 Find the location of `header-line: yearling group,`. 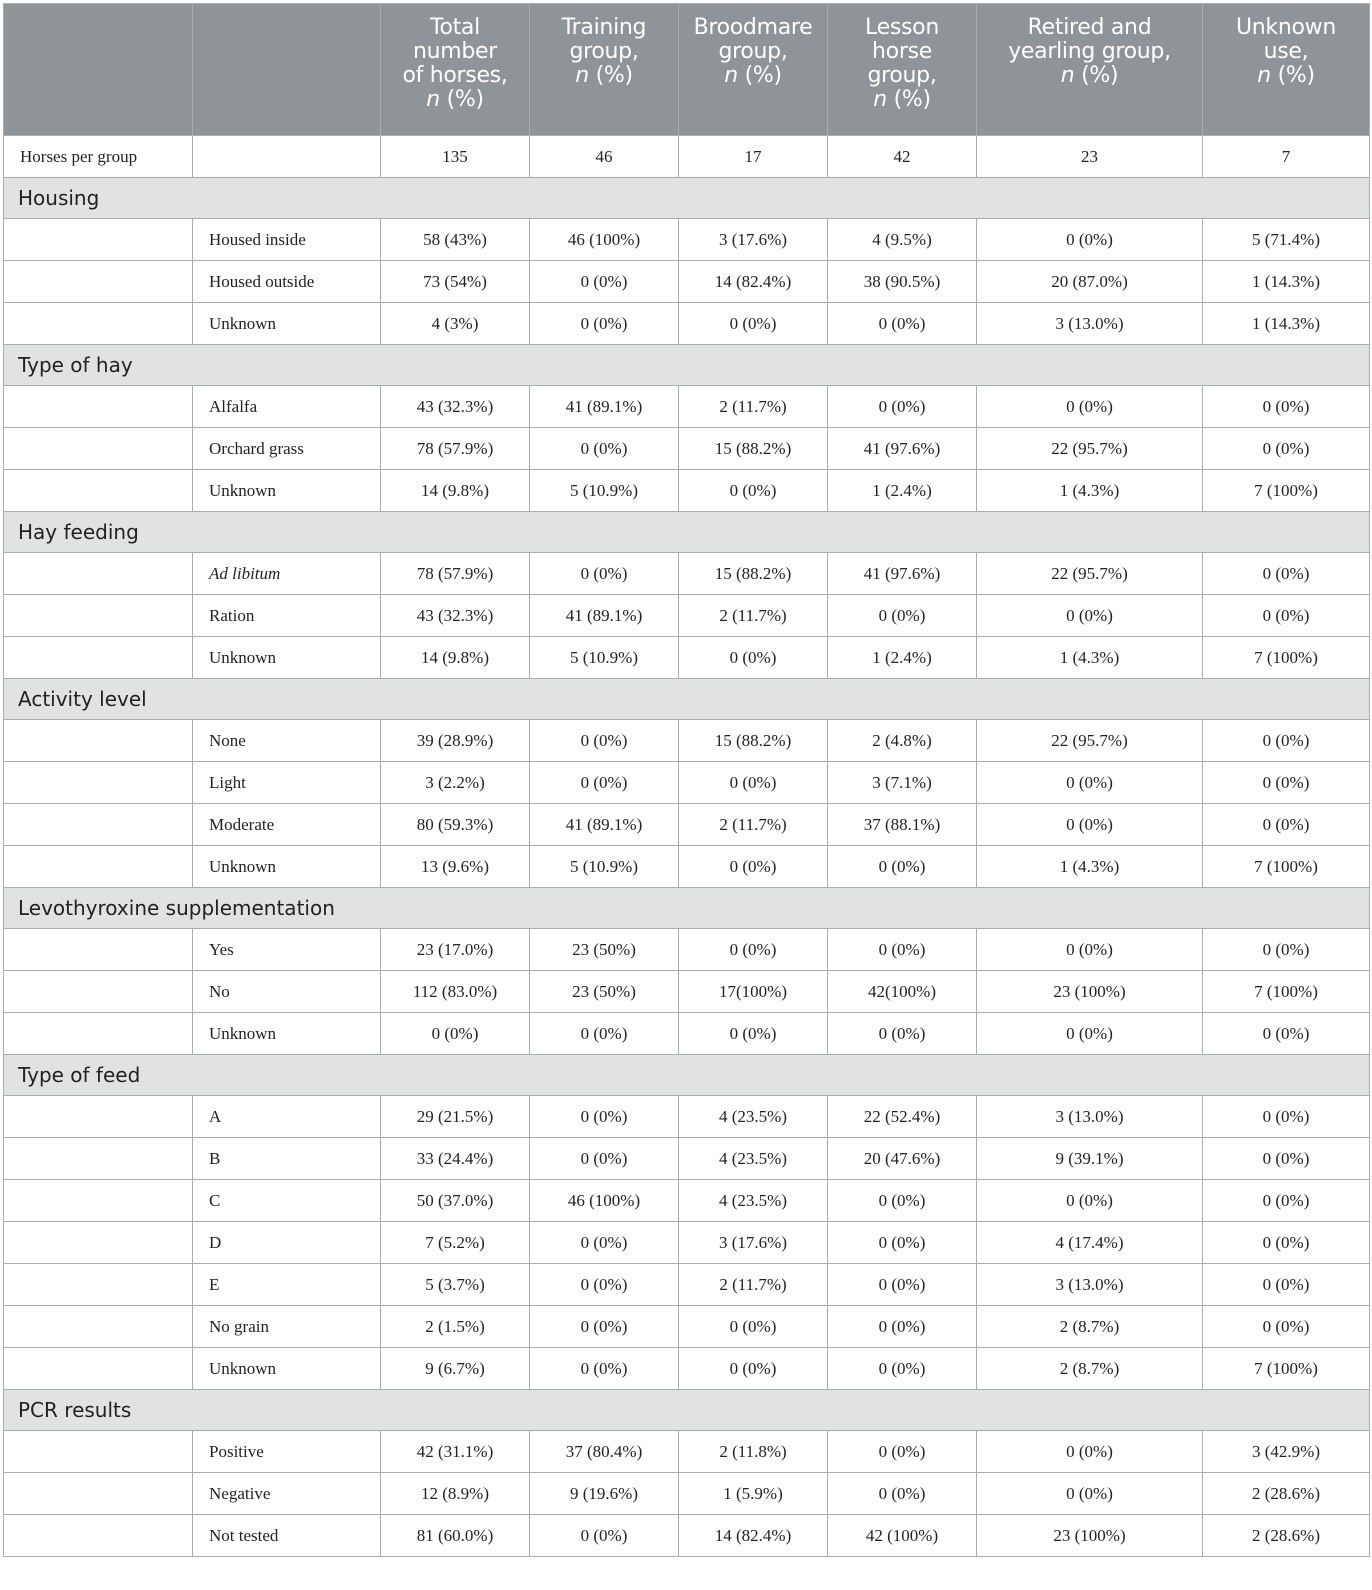

header-line: yearling group, is located at coordinates (1089, 51).